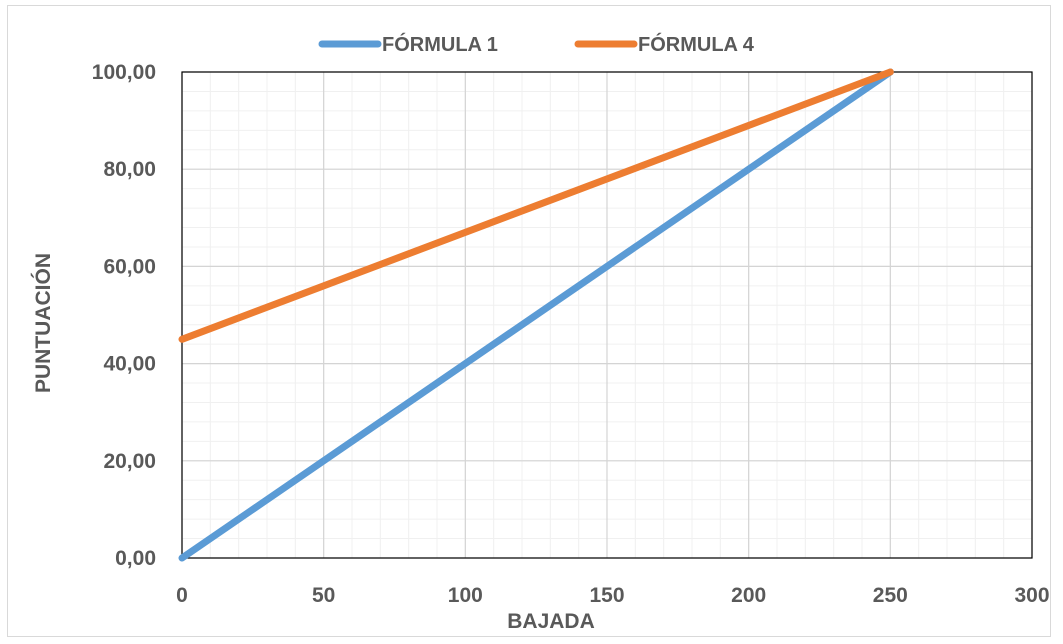 The height and width of the screenshot is (644, 1063). Describe the element at coordinates (748, 595) in the screenshot. I see `x-tick-label: 200` at that location.